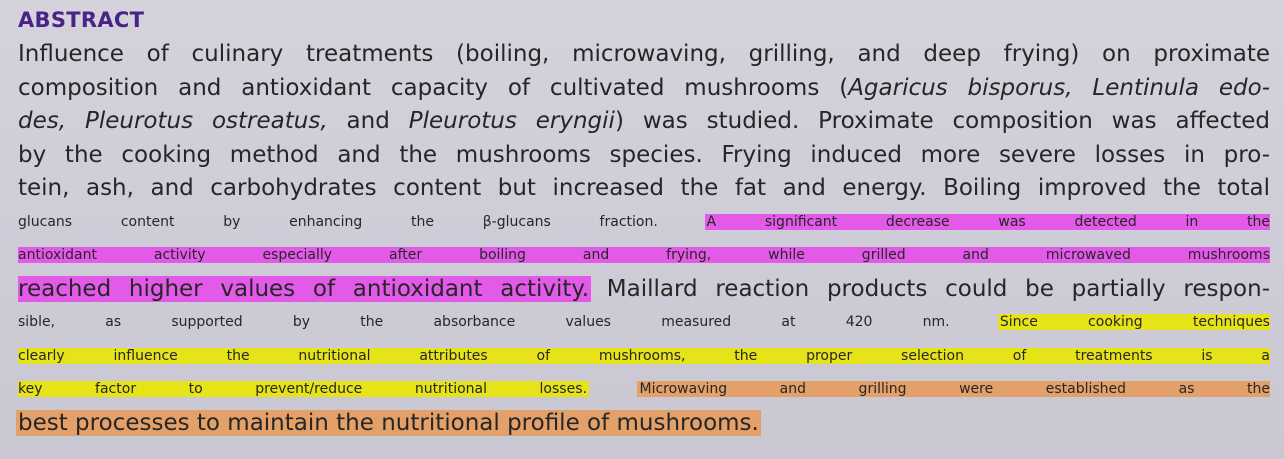 The image size is (1284, 459). I want to click on highlight-yellow: Since cooking techniques, so click(1133, 322).